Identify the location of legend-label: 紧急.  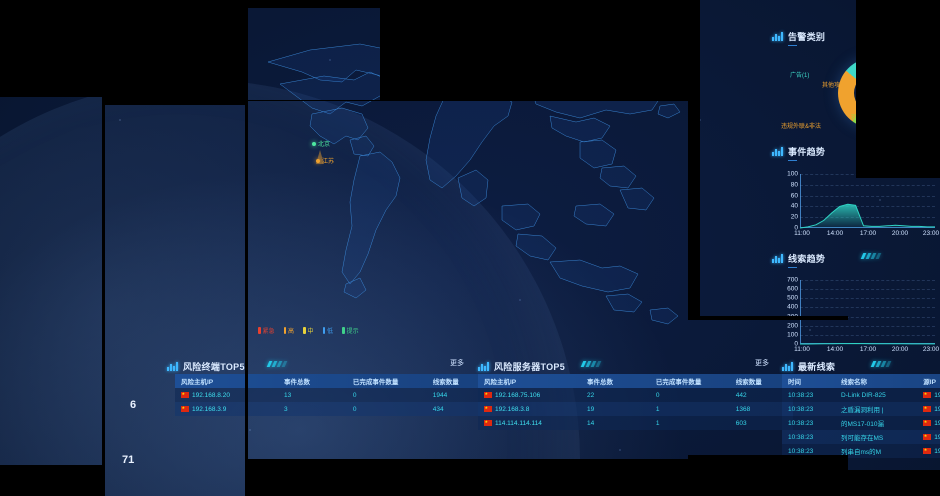
(268, 332).